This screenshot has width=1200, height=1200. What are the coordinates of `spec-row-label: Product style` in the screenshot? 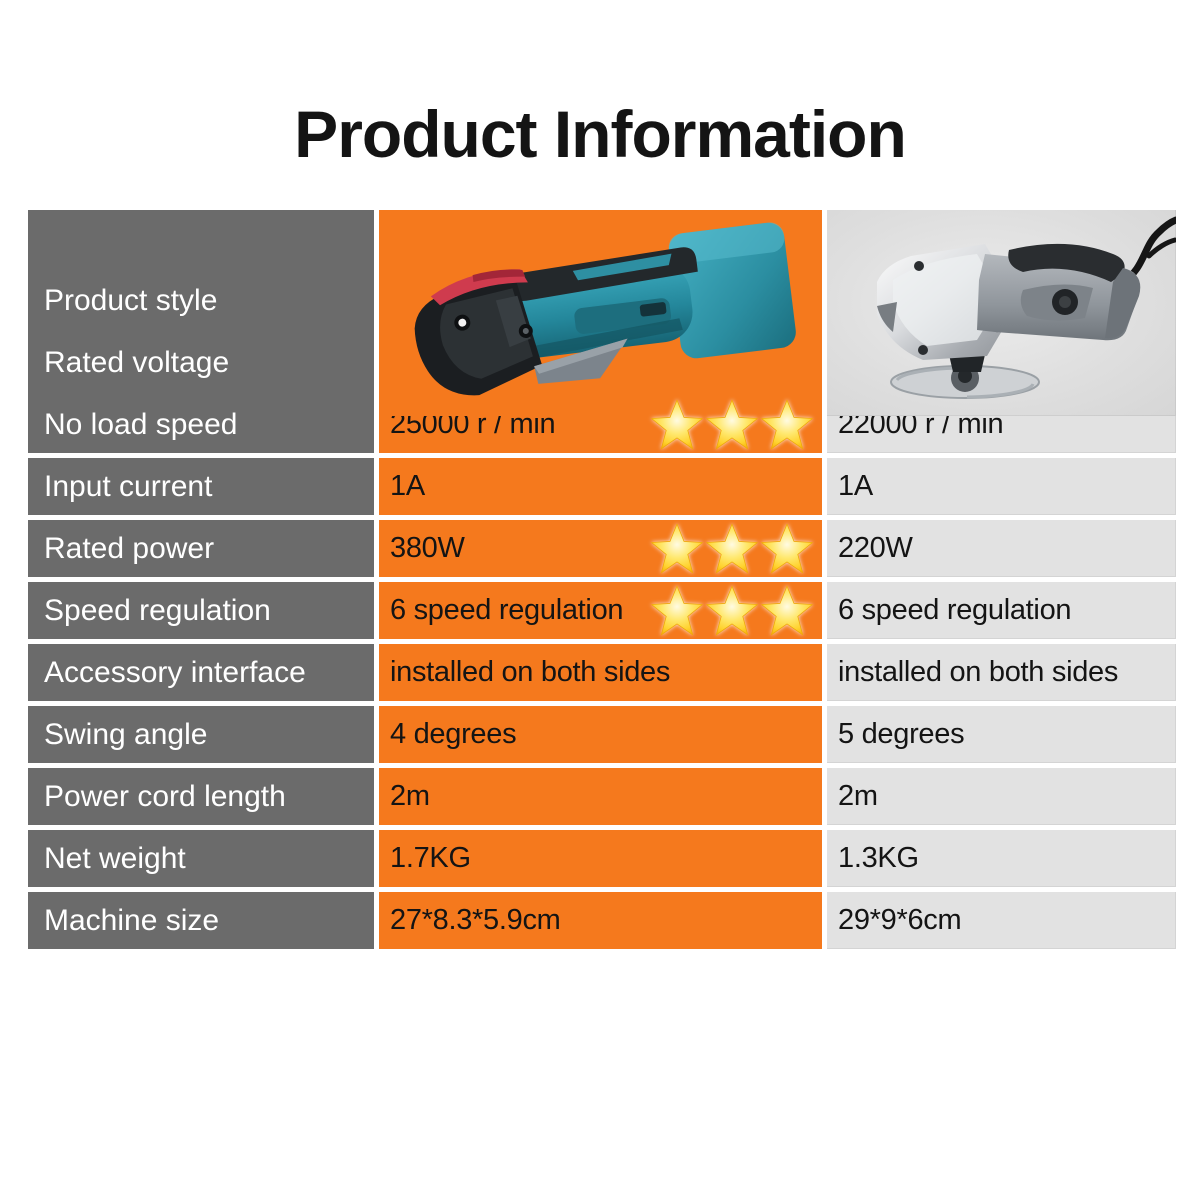 It's located at (131, 300).